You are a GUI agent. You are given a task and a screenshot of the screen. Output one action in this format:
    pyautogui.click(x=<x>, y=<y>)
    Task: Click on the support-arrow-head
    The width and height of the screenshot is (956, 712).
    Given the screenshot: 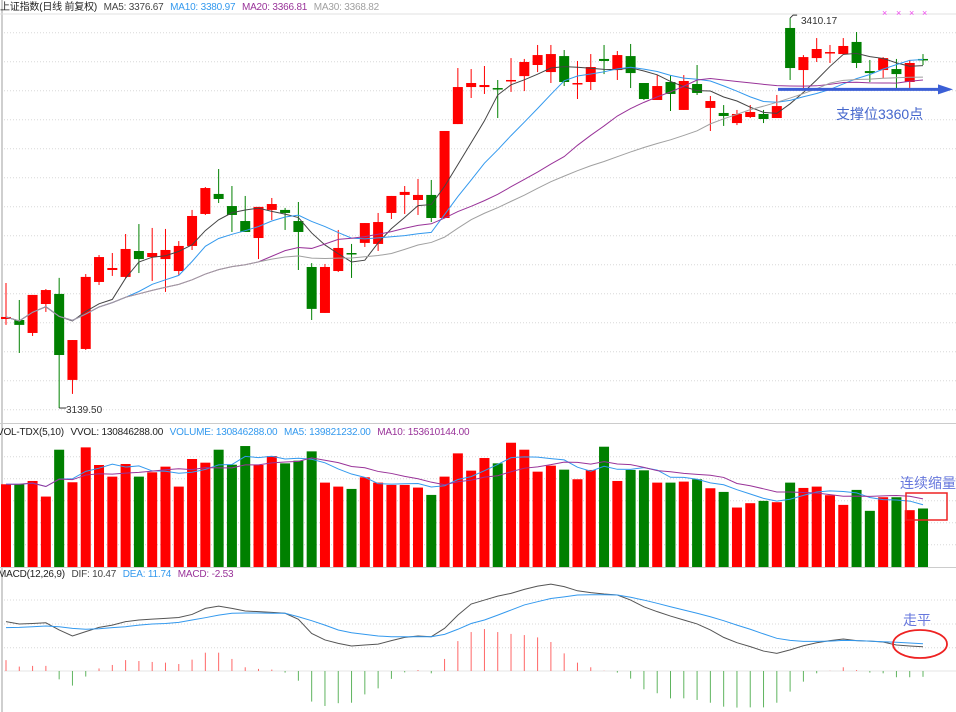 What is the action you would take?
    pyautogui.click(x=945, y=89)
    